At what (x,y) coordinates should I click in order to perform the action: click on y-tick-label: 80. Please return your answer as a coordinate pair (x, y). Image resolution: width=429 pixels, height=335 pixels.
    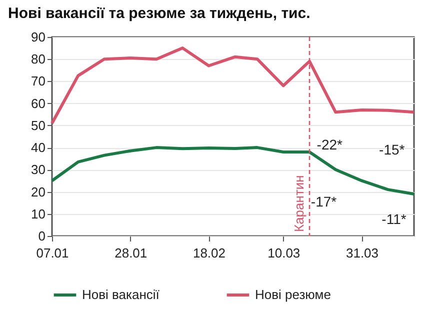
    Looking at the image, I should click on (38, 59).